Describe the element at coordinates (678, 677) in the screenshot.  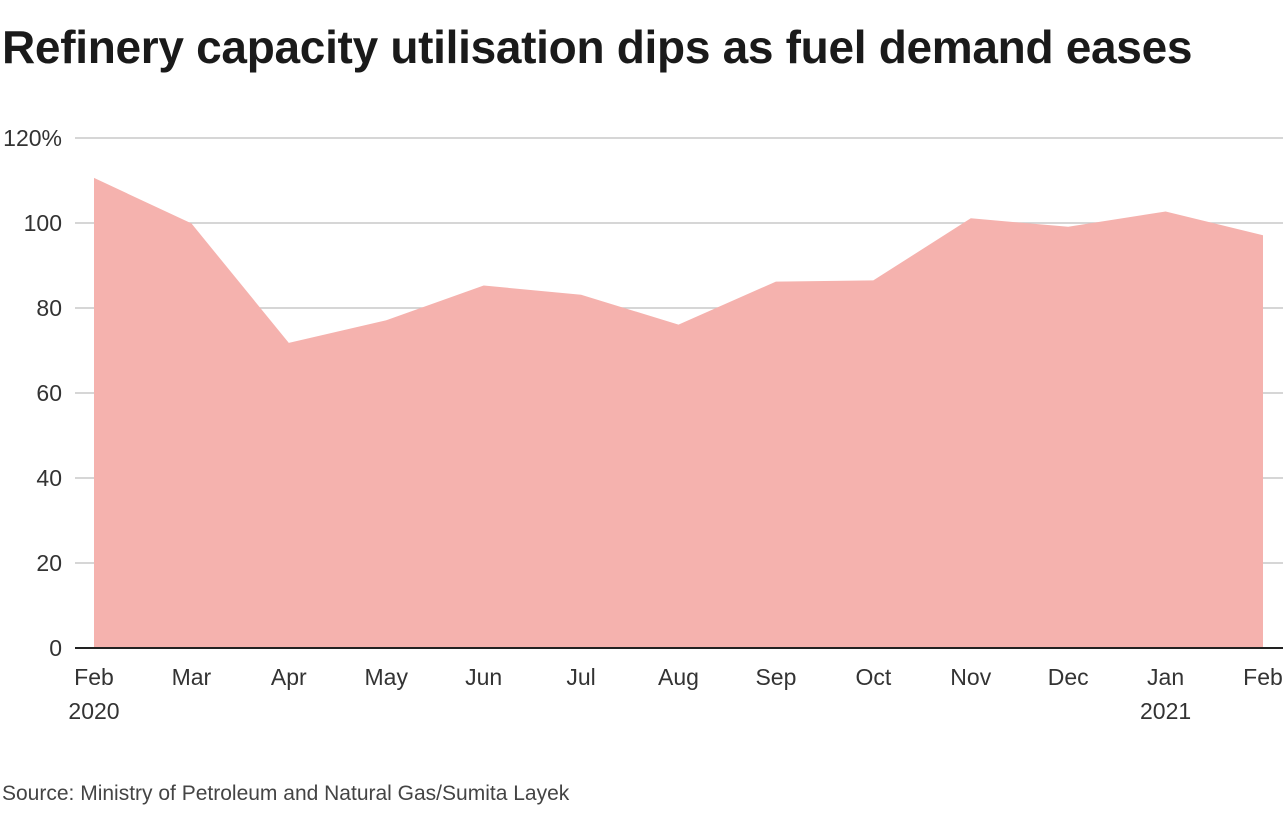
I see `x-tick-label: Aug` at that location.